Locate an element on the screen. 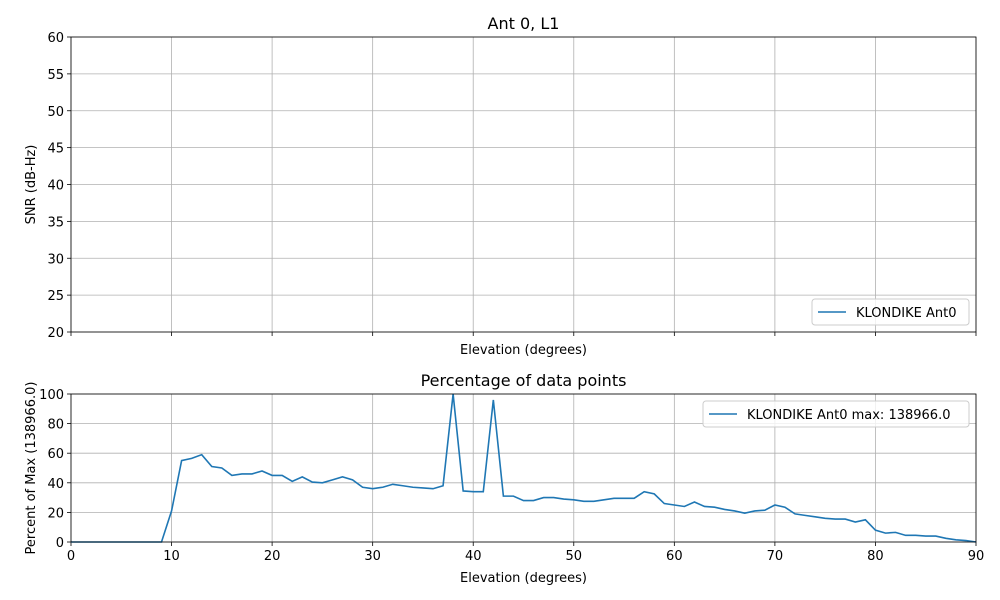 This screenshot has height=600, width=1000. legend-label: KLONDIKE Ant0 max: 138966.0 is located at coordinates (848, 415).